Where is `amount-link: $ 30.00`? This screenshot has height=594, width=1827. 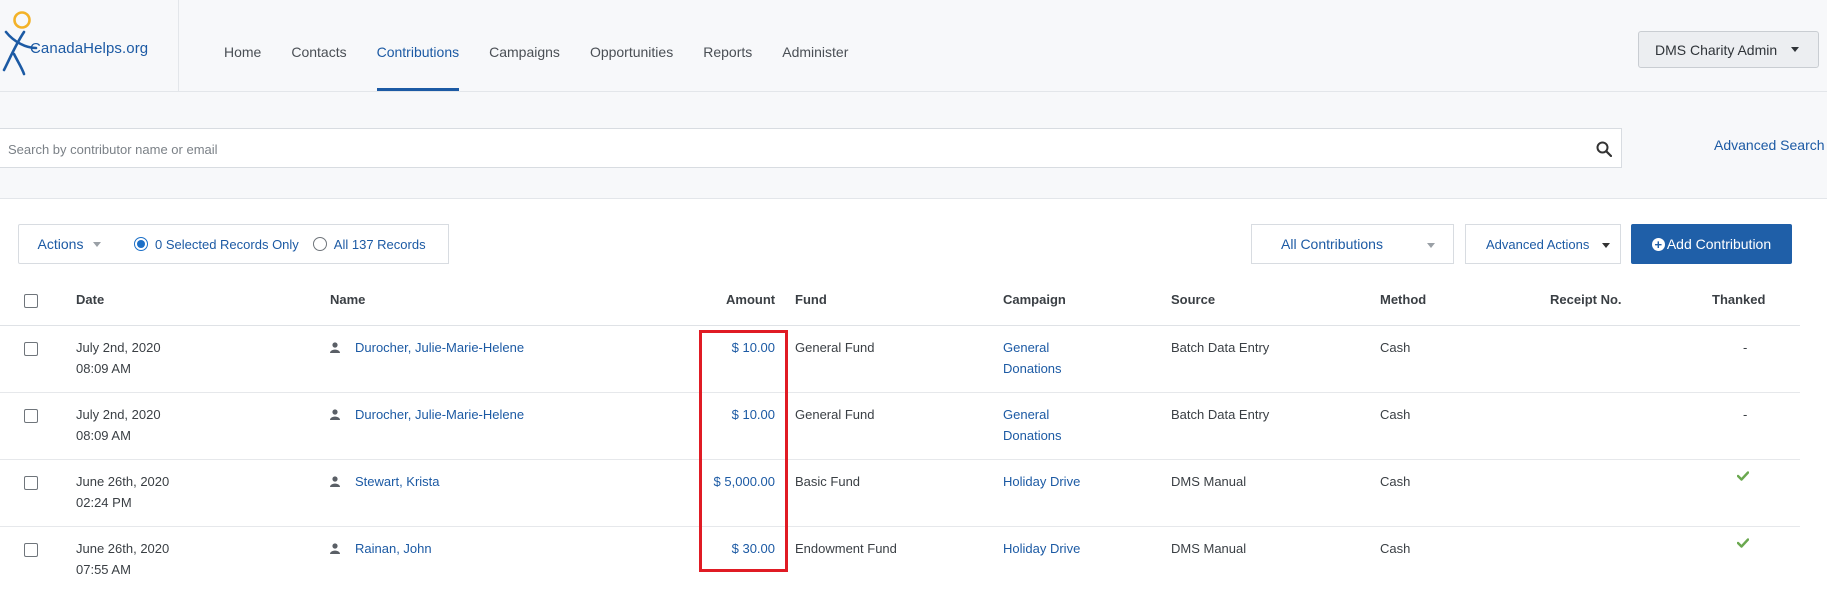 amount-link: $ 30.00 is located at coordinates (753, 548).